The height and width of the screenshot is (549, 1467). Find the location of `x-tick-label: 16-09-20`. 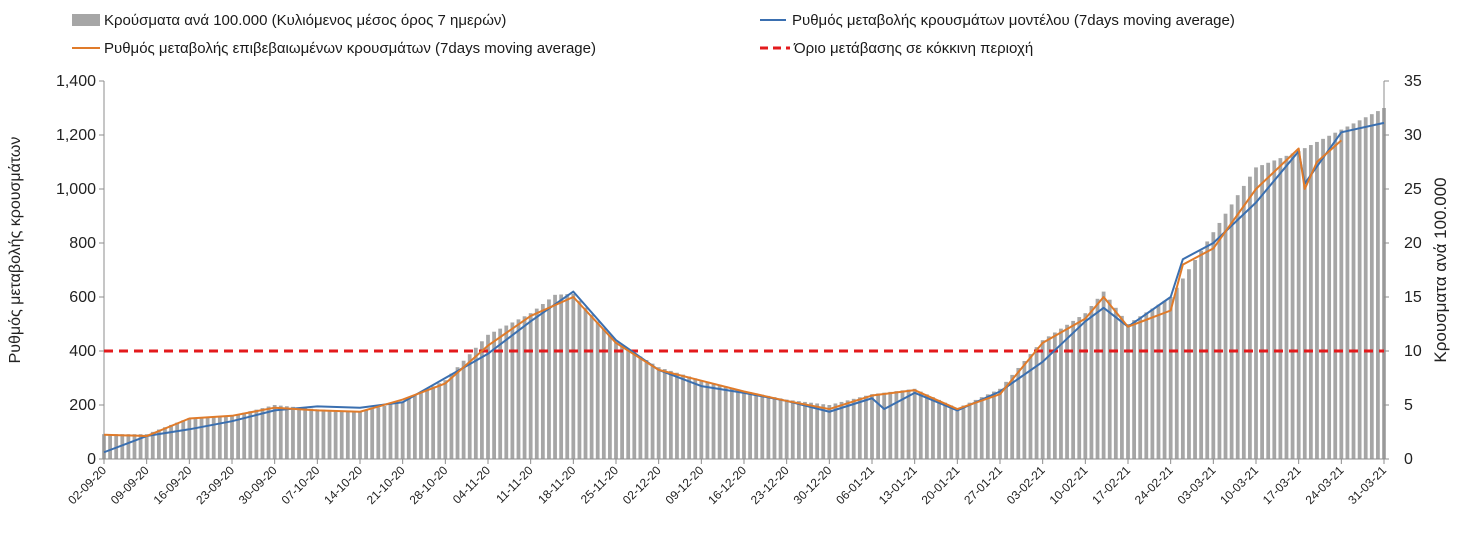

x-tick-label: 16-09-20 is located at coordinates (173, 485).